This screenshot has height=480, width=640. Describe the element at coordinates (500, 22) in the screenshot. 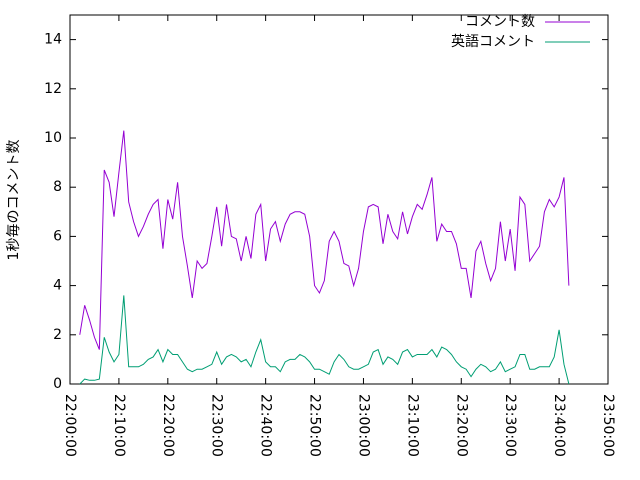

I see `legend-label: コメント数` at that location.